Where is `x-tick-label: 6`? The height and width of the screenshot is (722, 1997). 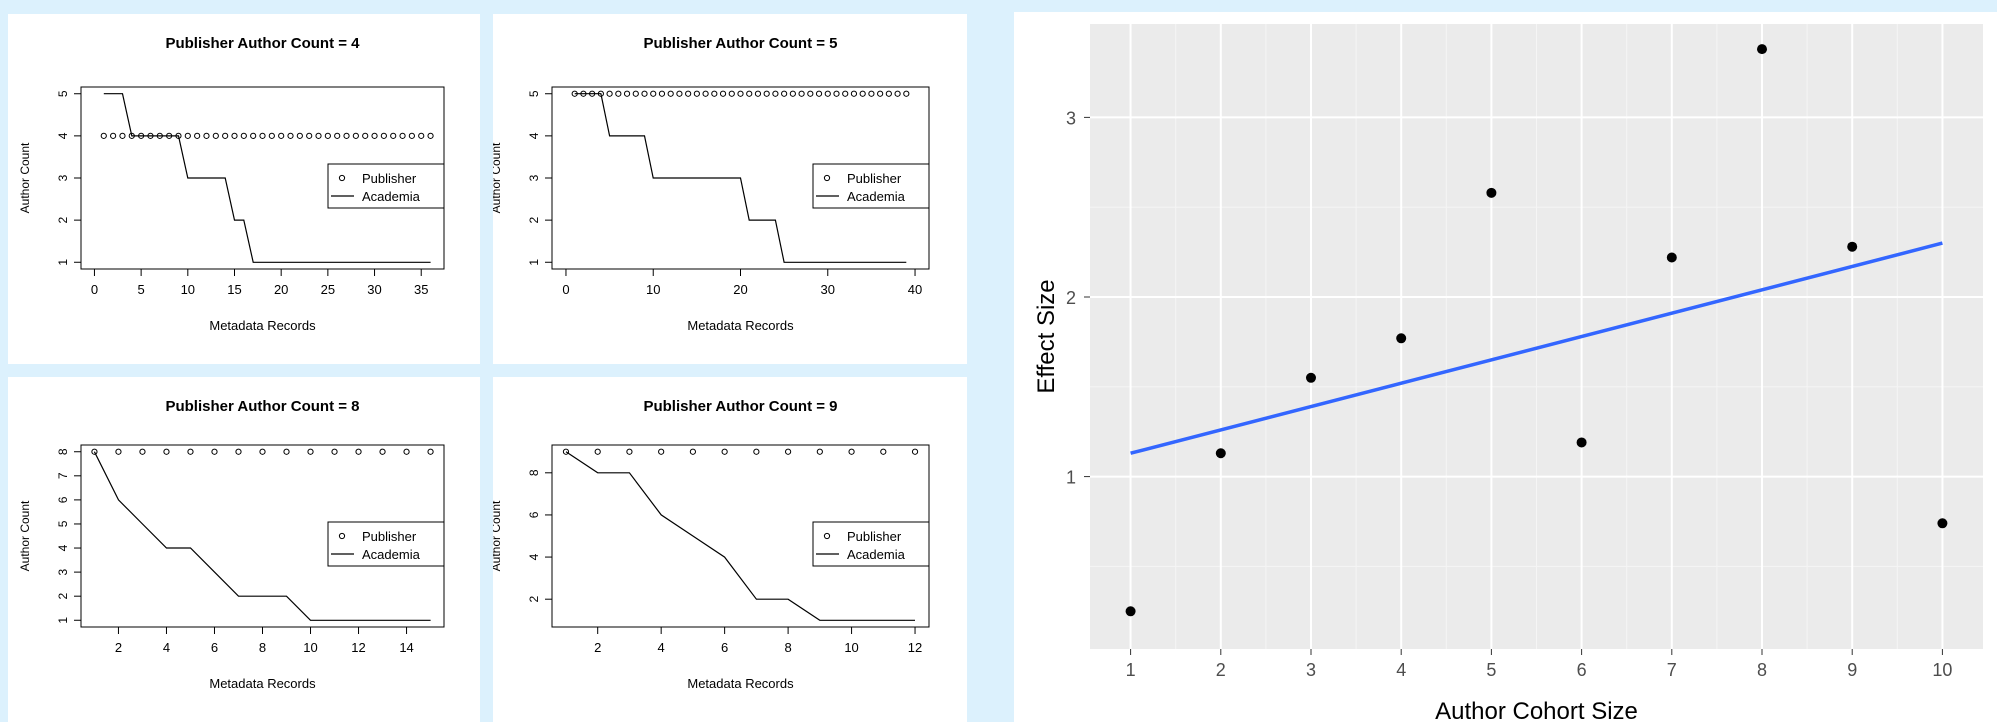 x-tick-label: 6 is located at coordinates (214, 647).